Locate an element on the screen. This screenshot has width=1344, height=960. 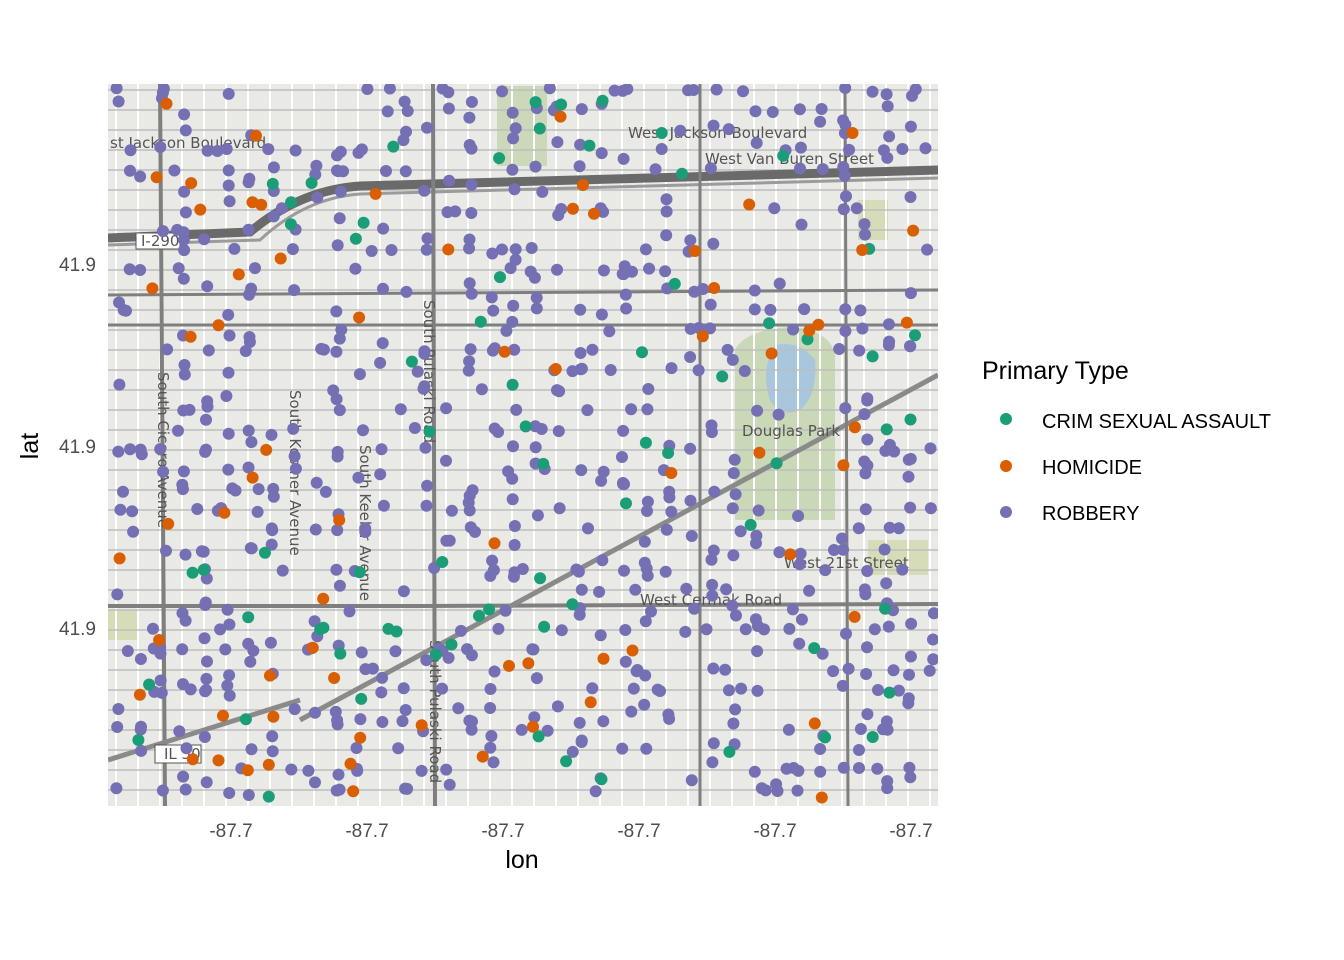
legend-title: Primary Type is located at coordinates (1055, 371).